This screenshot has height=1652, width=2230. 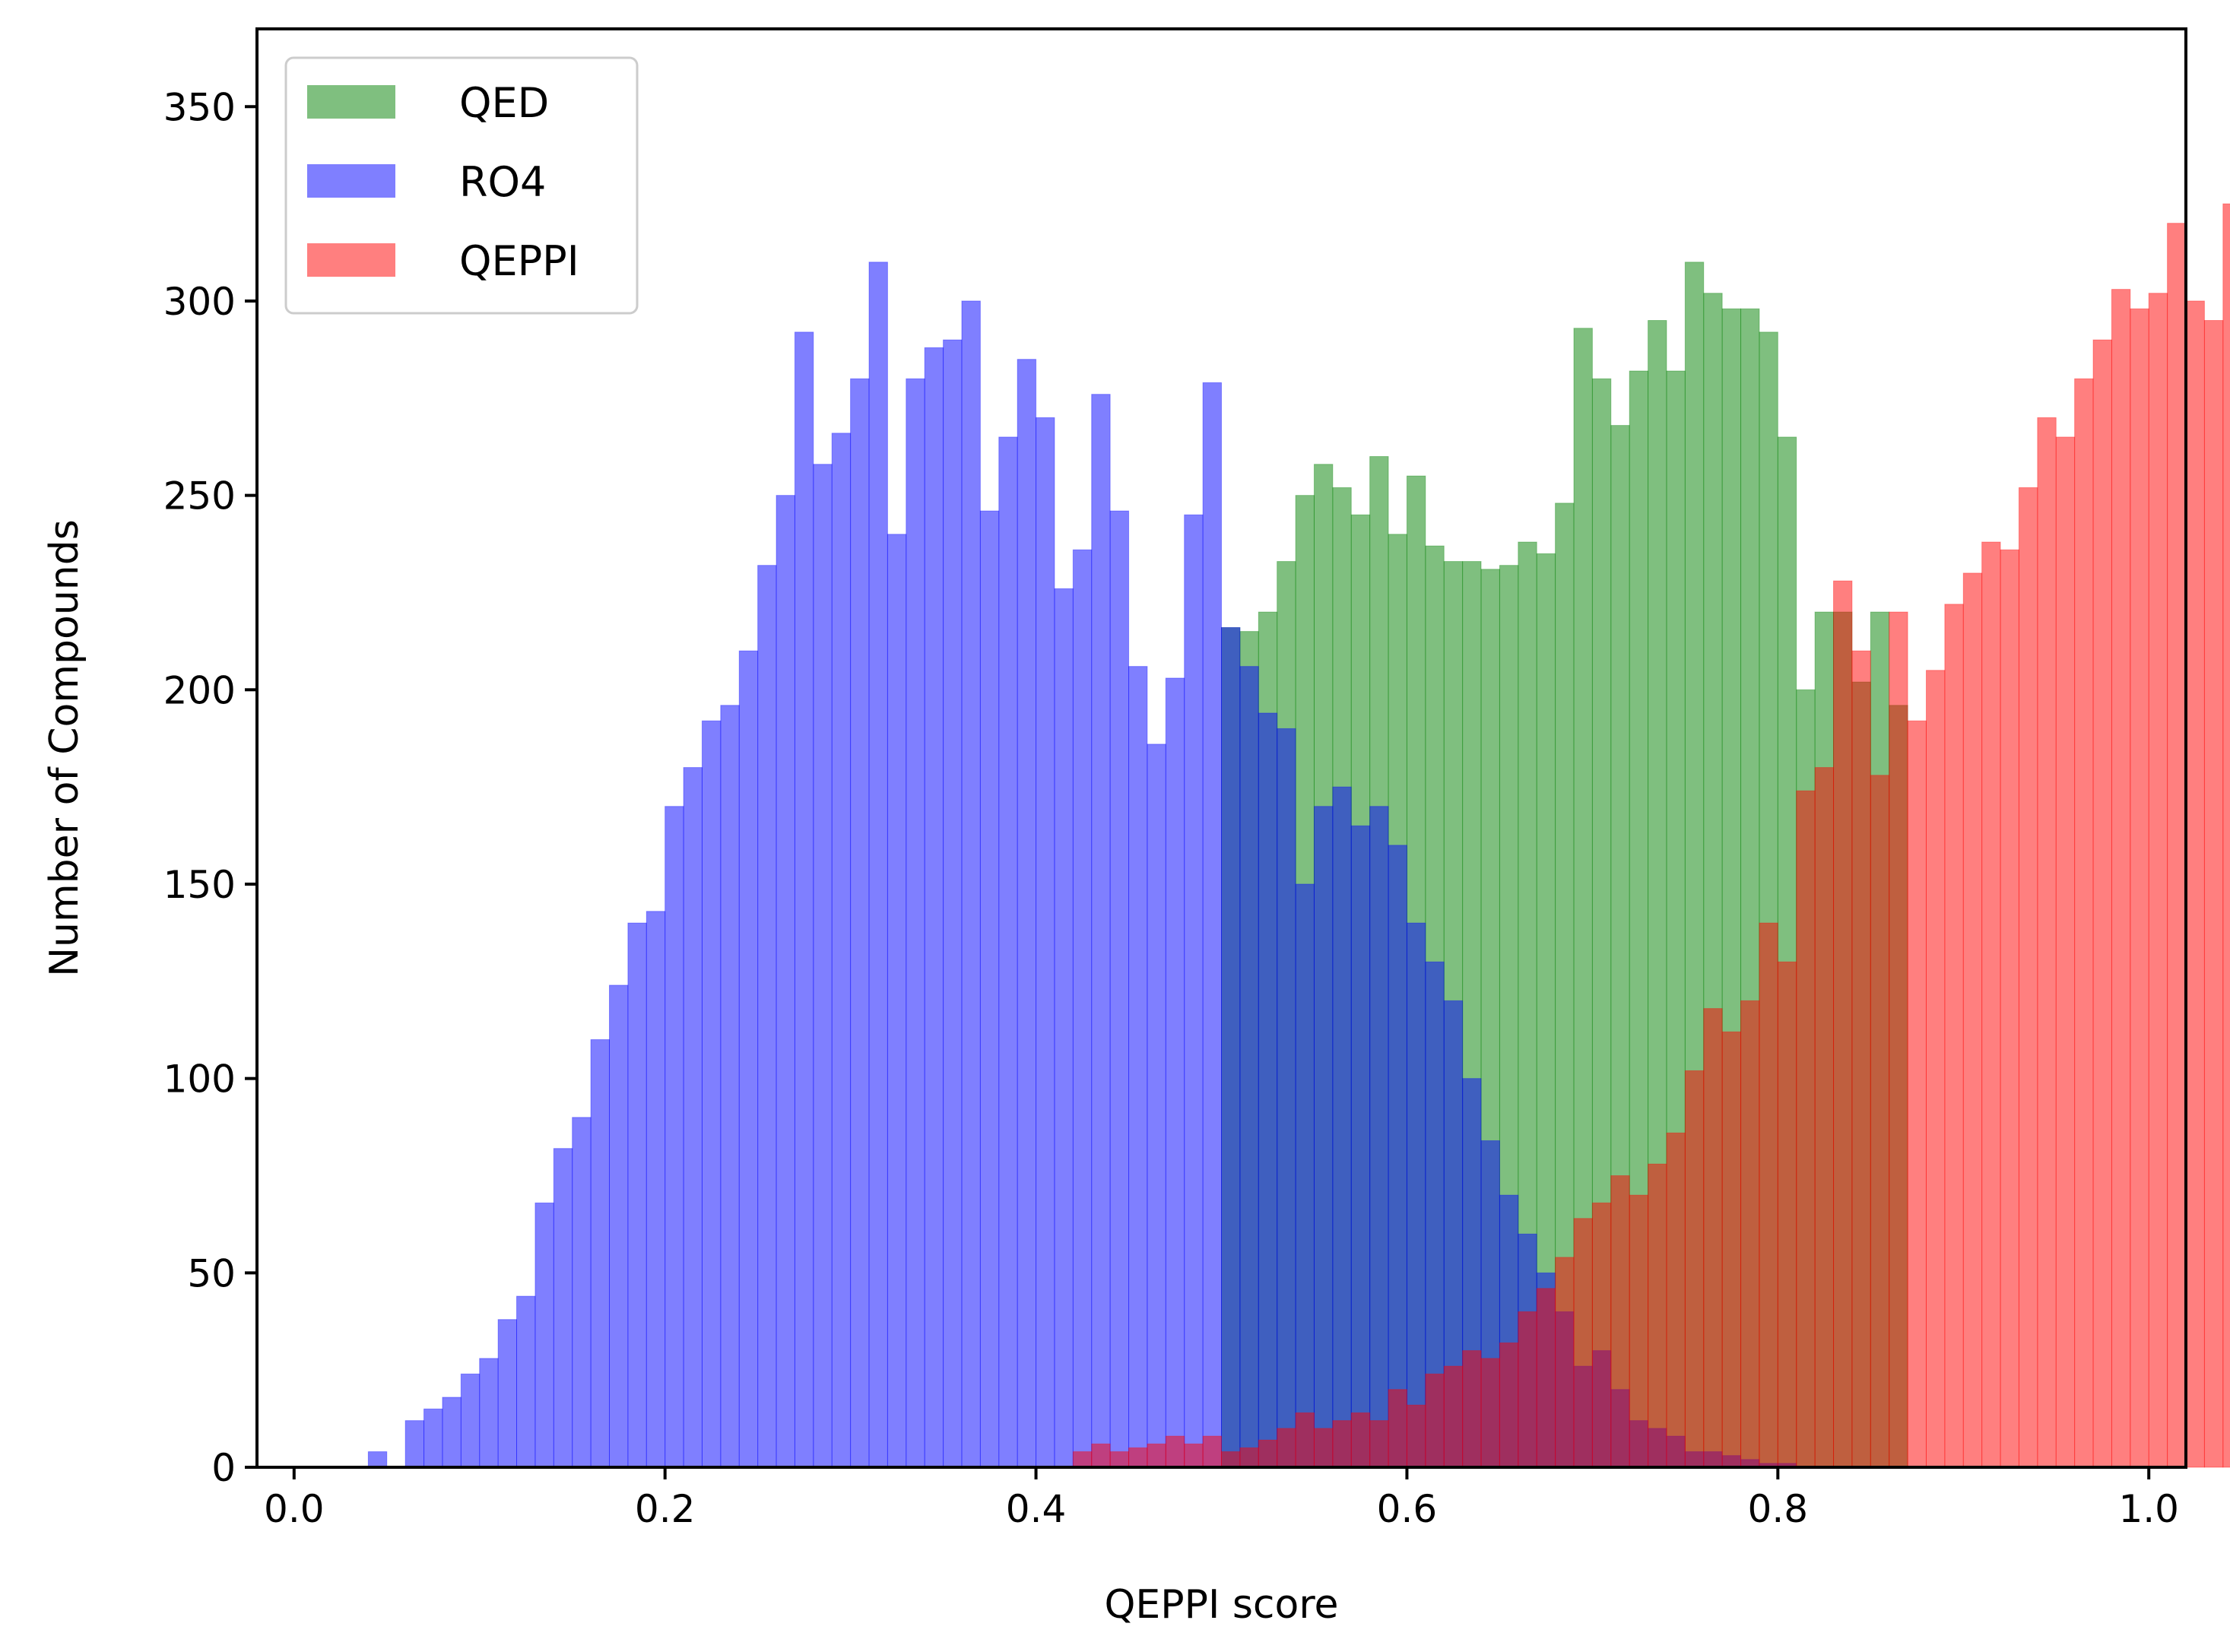 What do you see at coordinates (1221, 1605) in the screenshot?
I see `x-axis-title: QEPPI score` at bounding box center [1221, 1605].